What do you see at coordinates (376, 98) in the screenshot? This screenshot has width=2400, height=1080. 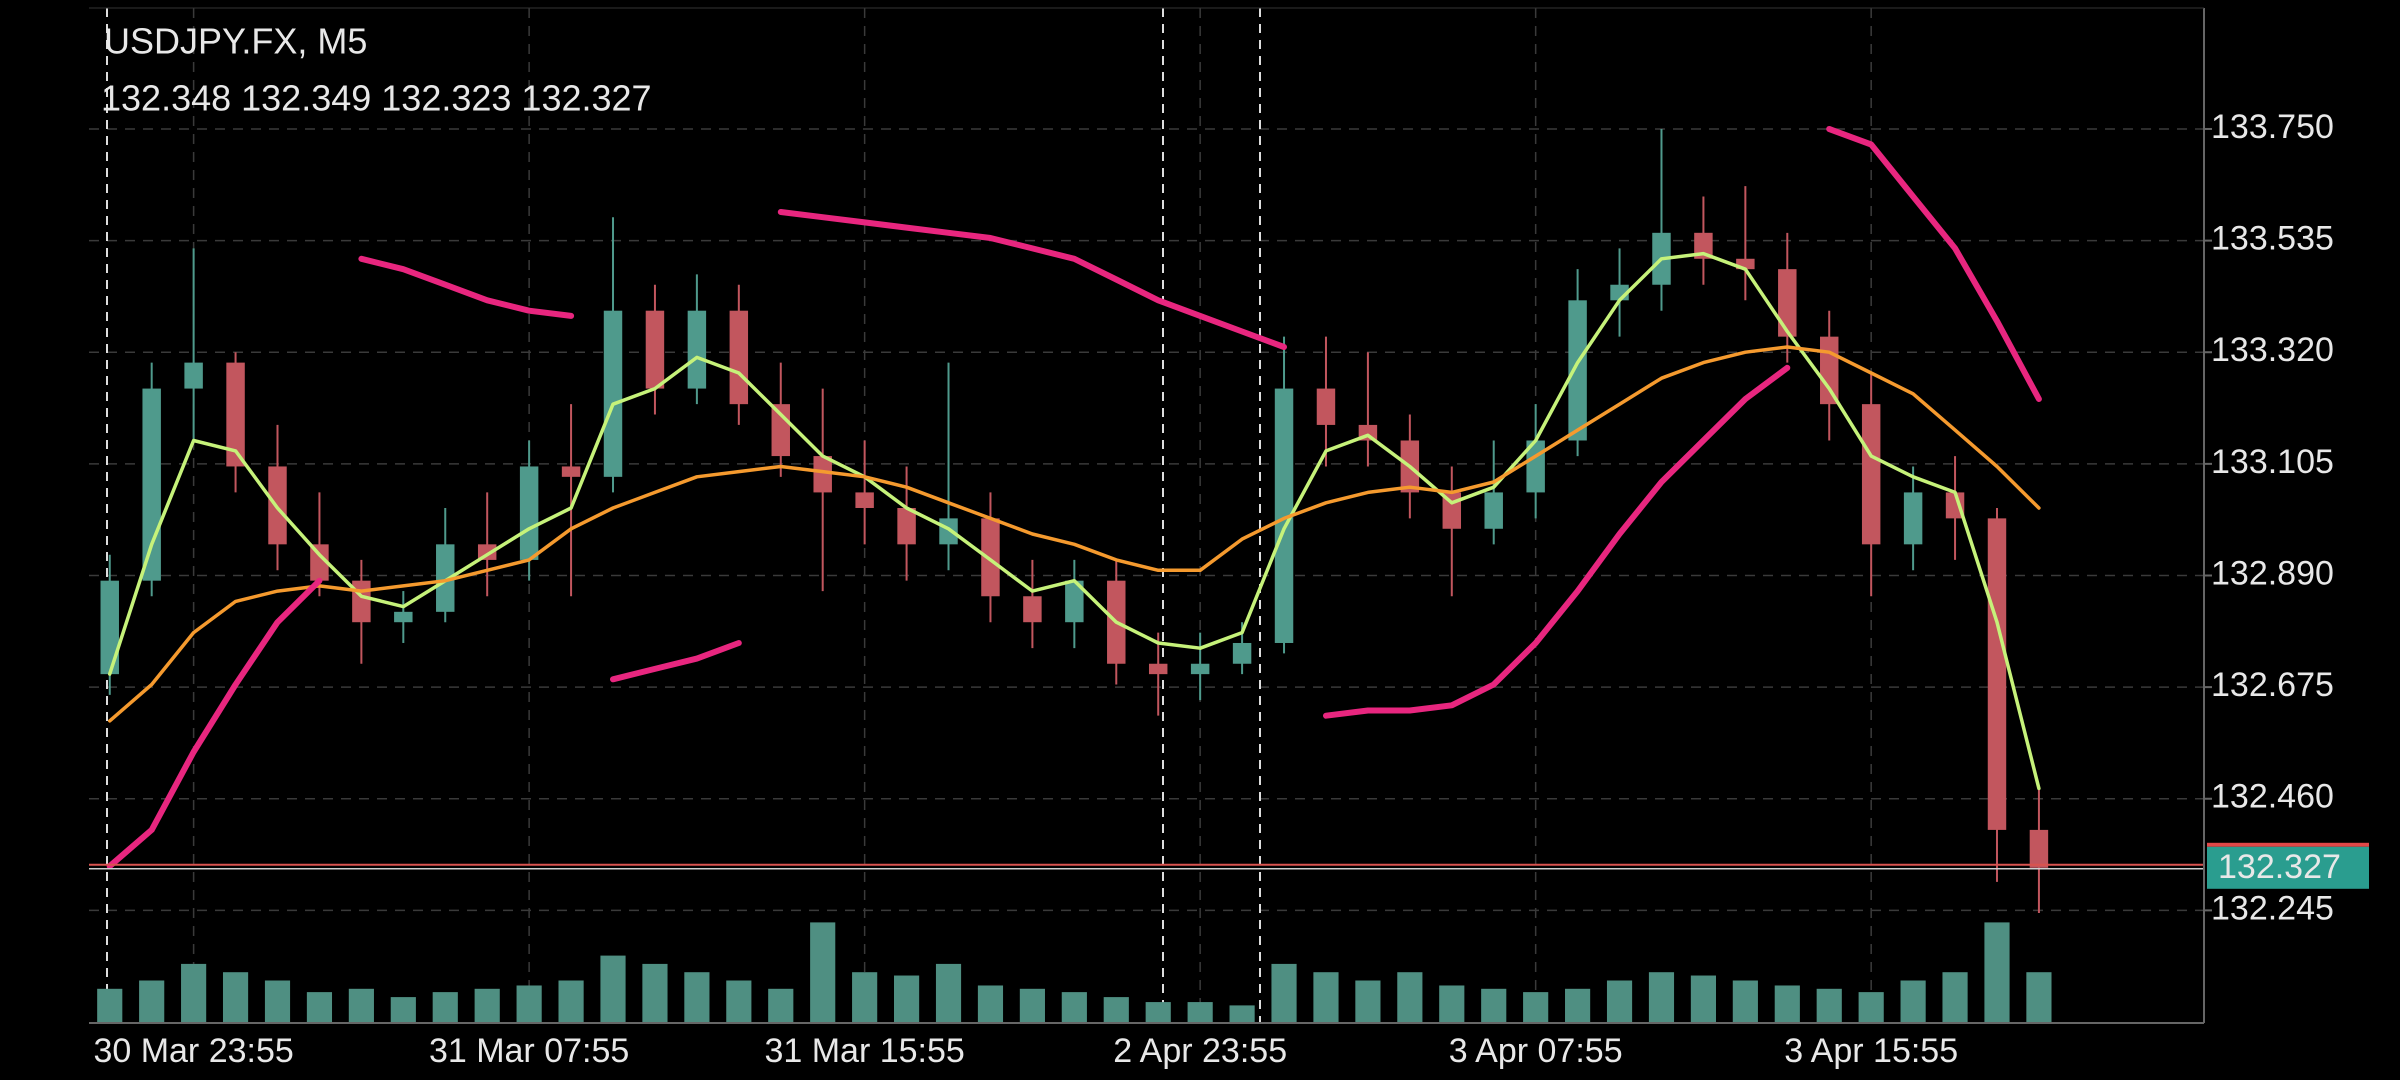 I see `ohlc-readout: 132.348 132.349 132.323 132.327` at bounding box center [376, 98].